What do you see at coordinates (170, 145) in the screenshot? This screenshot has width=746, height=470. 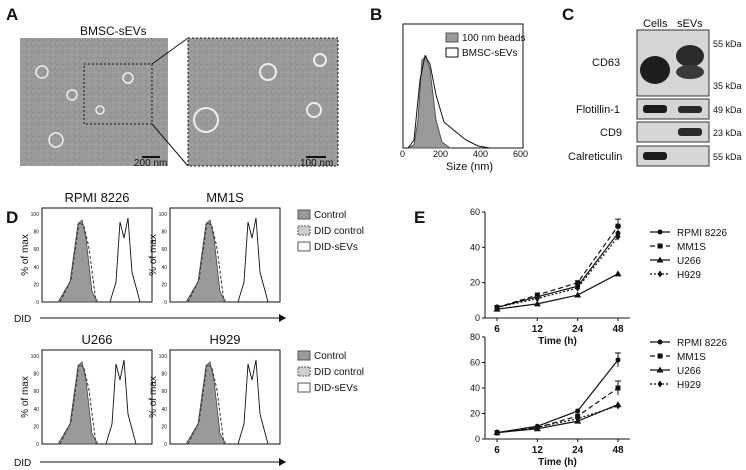 I see `zoom-line-bottom` at bounding box center [170, 145].